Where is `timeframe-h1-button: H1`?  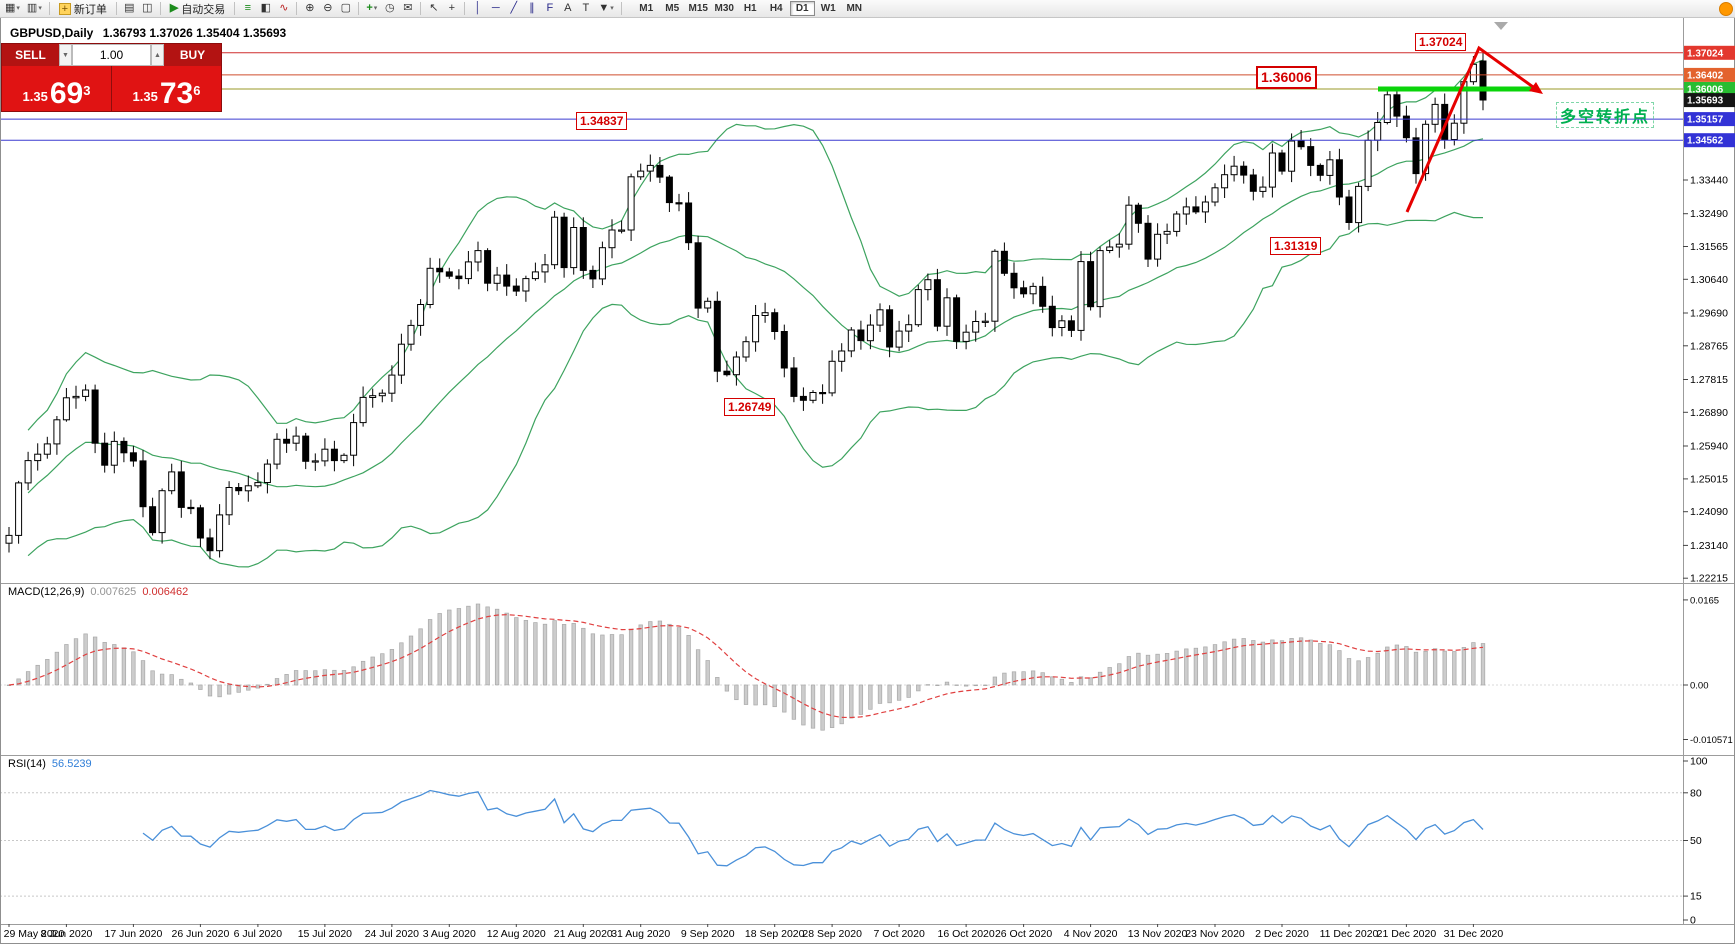
timeframe-h1-button: H1 is located at coordinates (750, 8).